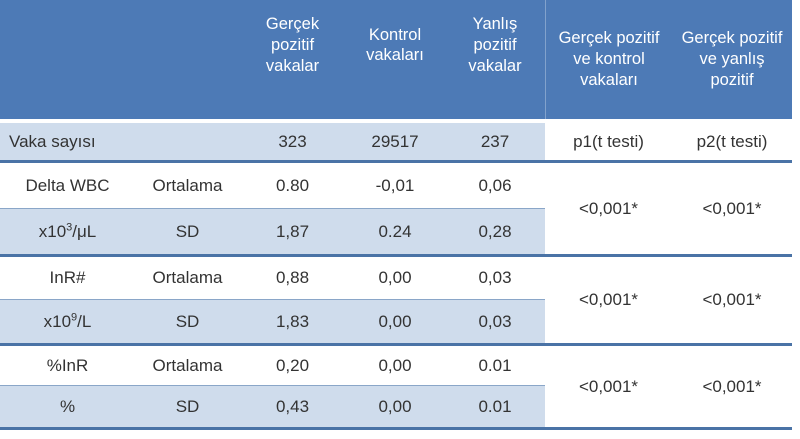 The width and height of the screenshot is (800, 439). I want to click on sd-true-positive: 1,87, so click(292, 231).